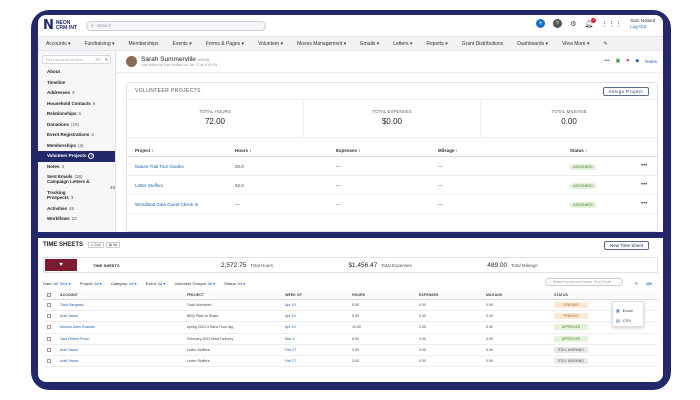  I want to click on sidebar-item-prospects: Prospects 3, so click(76, 198).